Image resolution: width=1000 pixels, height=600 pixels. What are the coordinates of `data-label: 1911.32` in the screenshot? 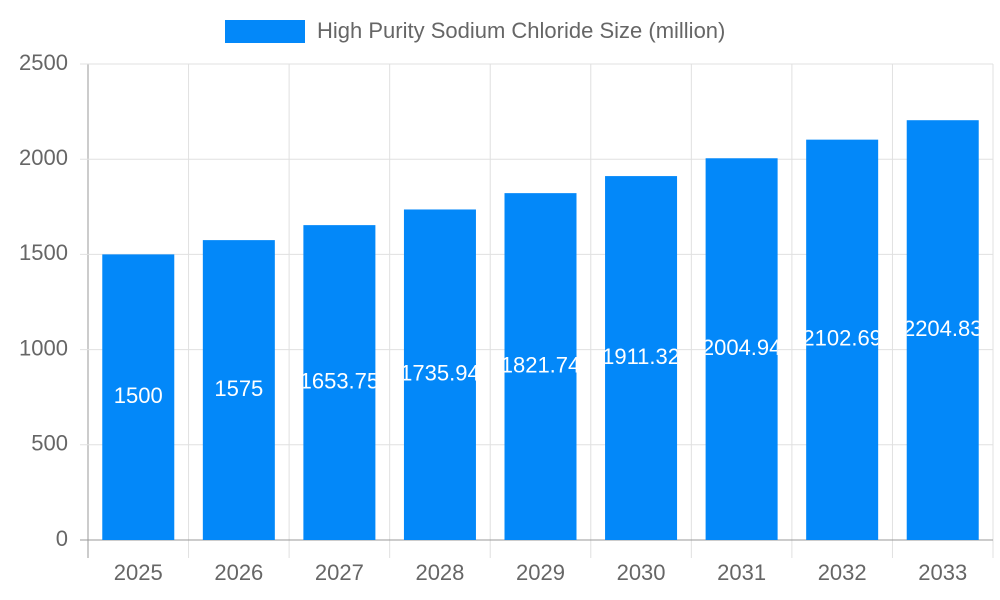 It's located at (641, 356).